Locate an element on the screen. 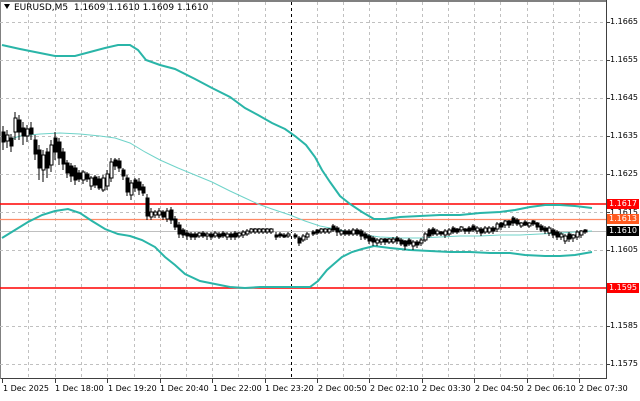 The width and height of the screenshot is (640, 401). y-tick-label: 1.1615 is located at coordinates (624, 212).